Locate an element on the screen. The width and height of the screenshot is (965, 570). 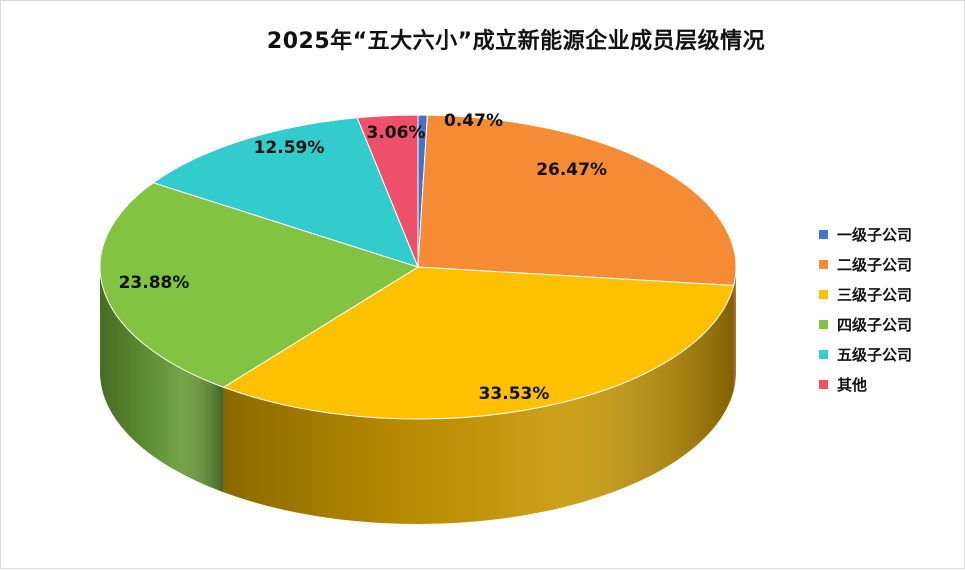
legend-item: 二级子公司 is located at coordinates (889, 264).